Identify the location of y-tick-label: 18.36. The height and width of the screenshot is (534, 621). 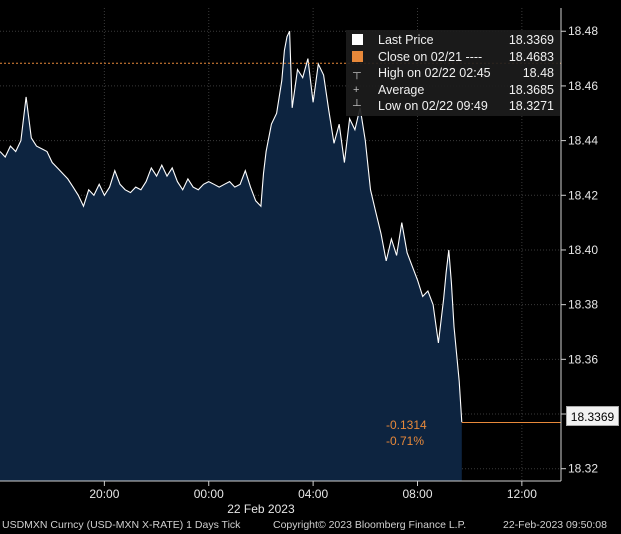
(583, 359).